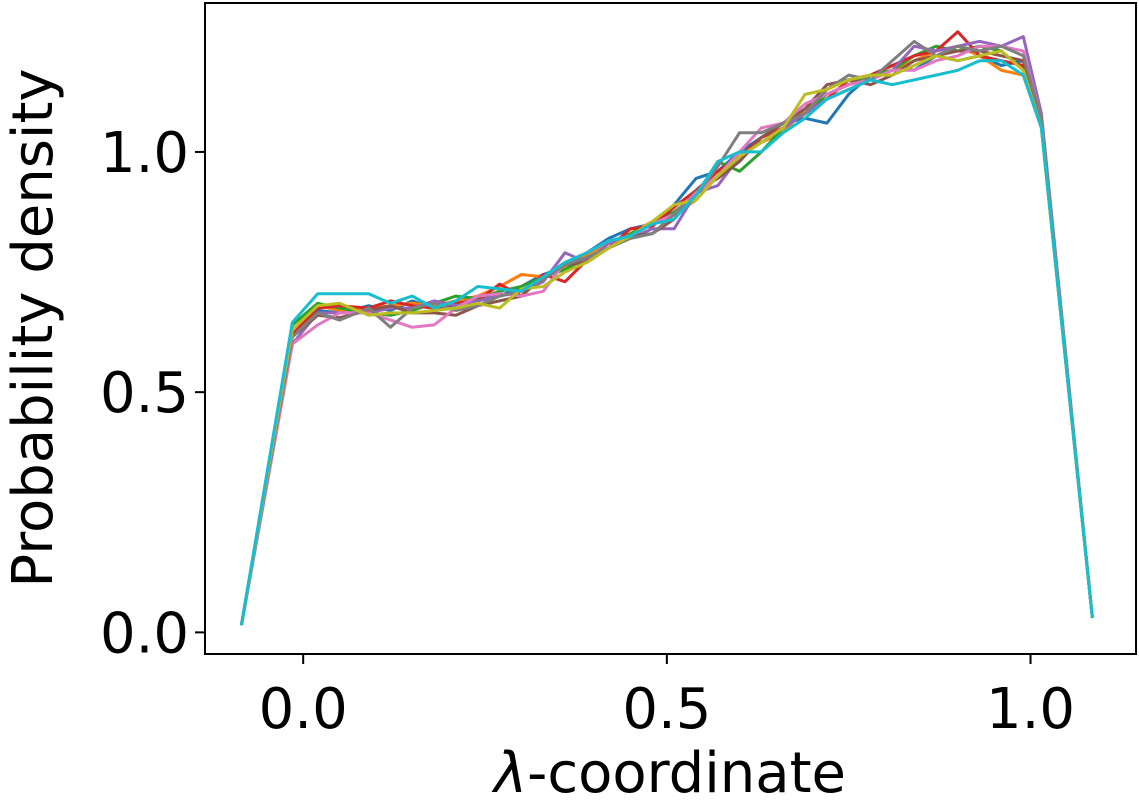  Describe the element at coordinates (144, 393) in the screenshot. I see `y-tick-label: 0.5` at that location.